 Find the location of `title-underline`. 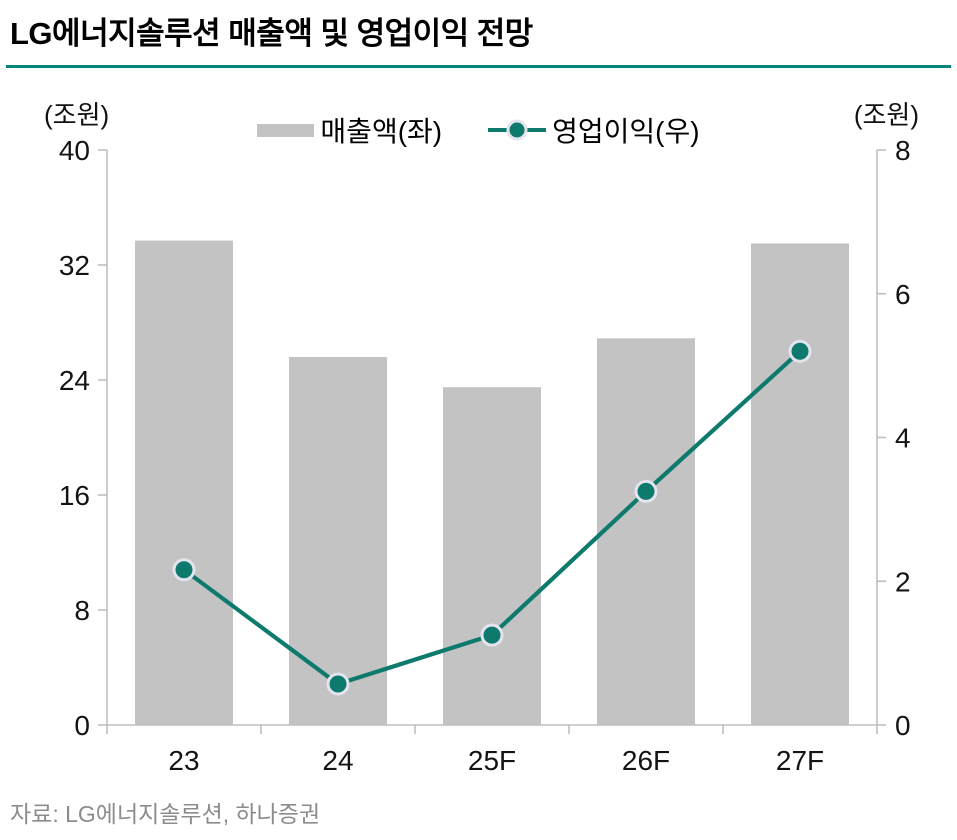

title-underline is located at coordinates (478, 66).